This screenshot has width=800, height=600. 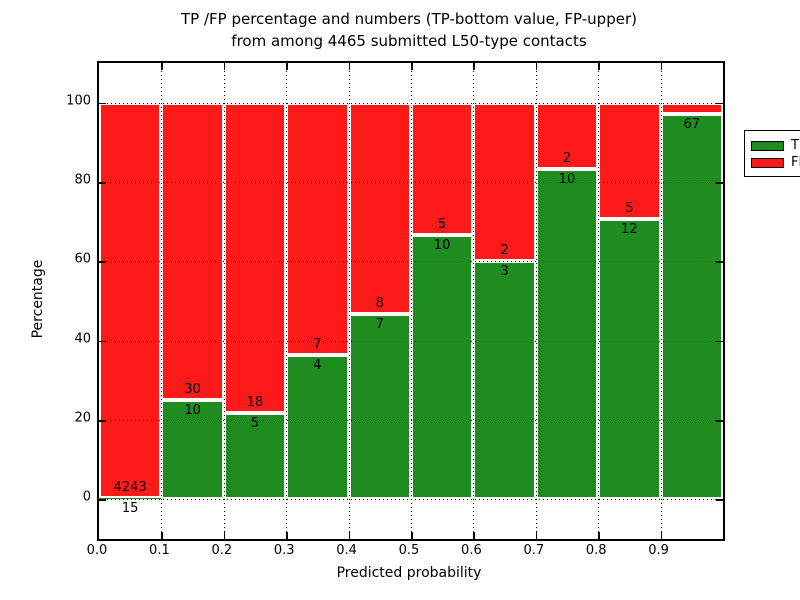 I want to click on y-tick-label: 60, so click(x=82, y=259).